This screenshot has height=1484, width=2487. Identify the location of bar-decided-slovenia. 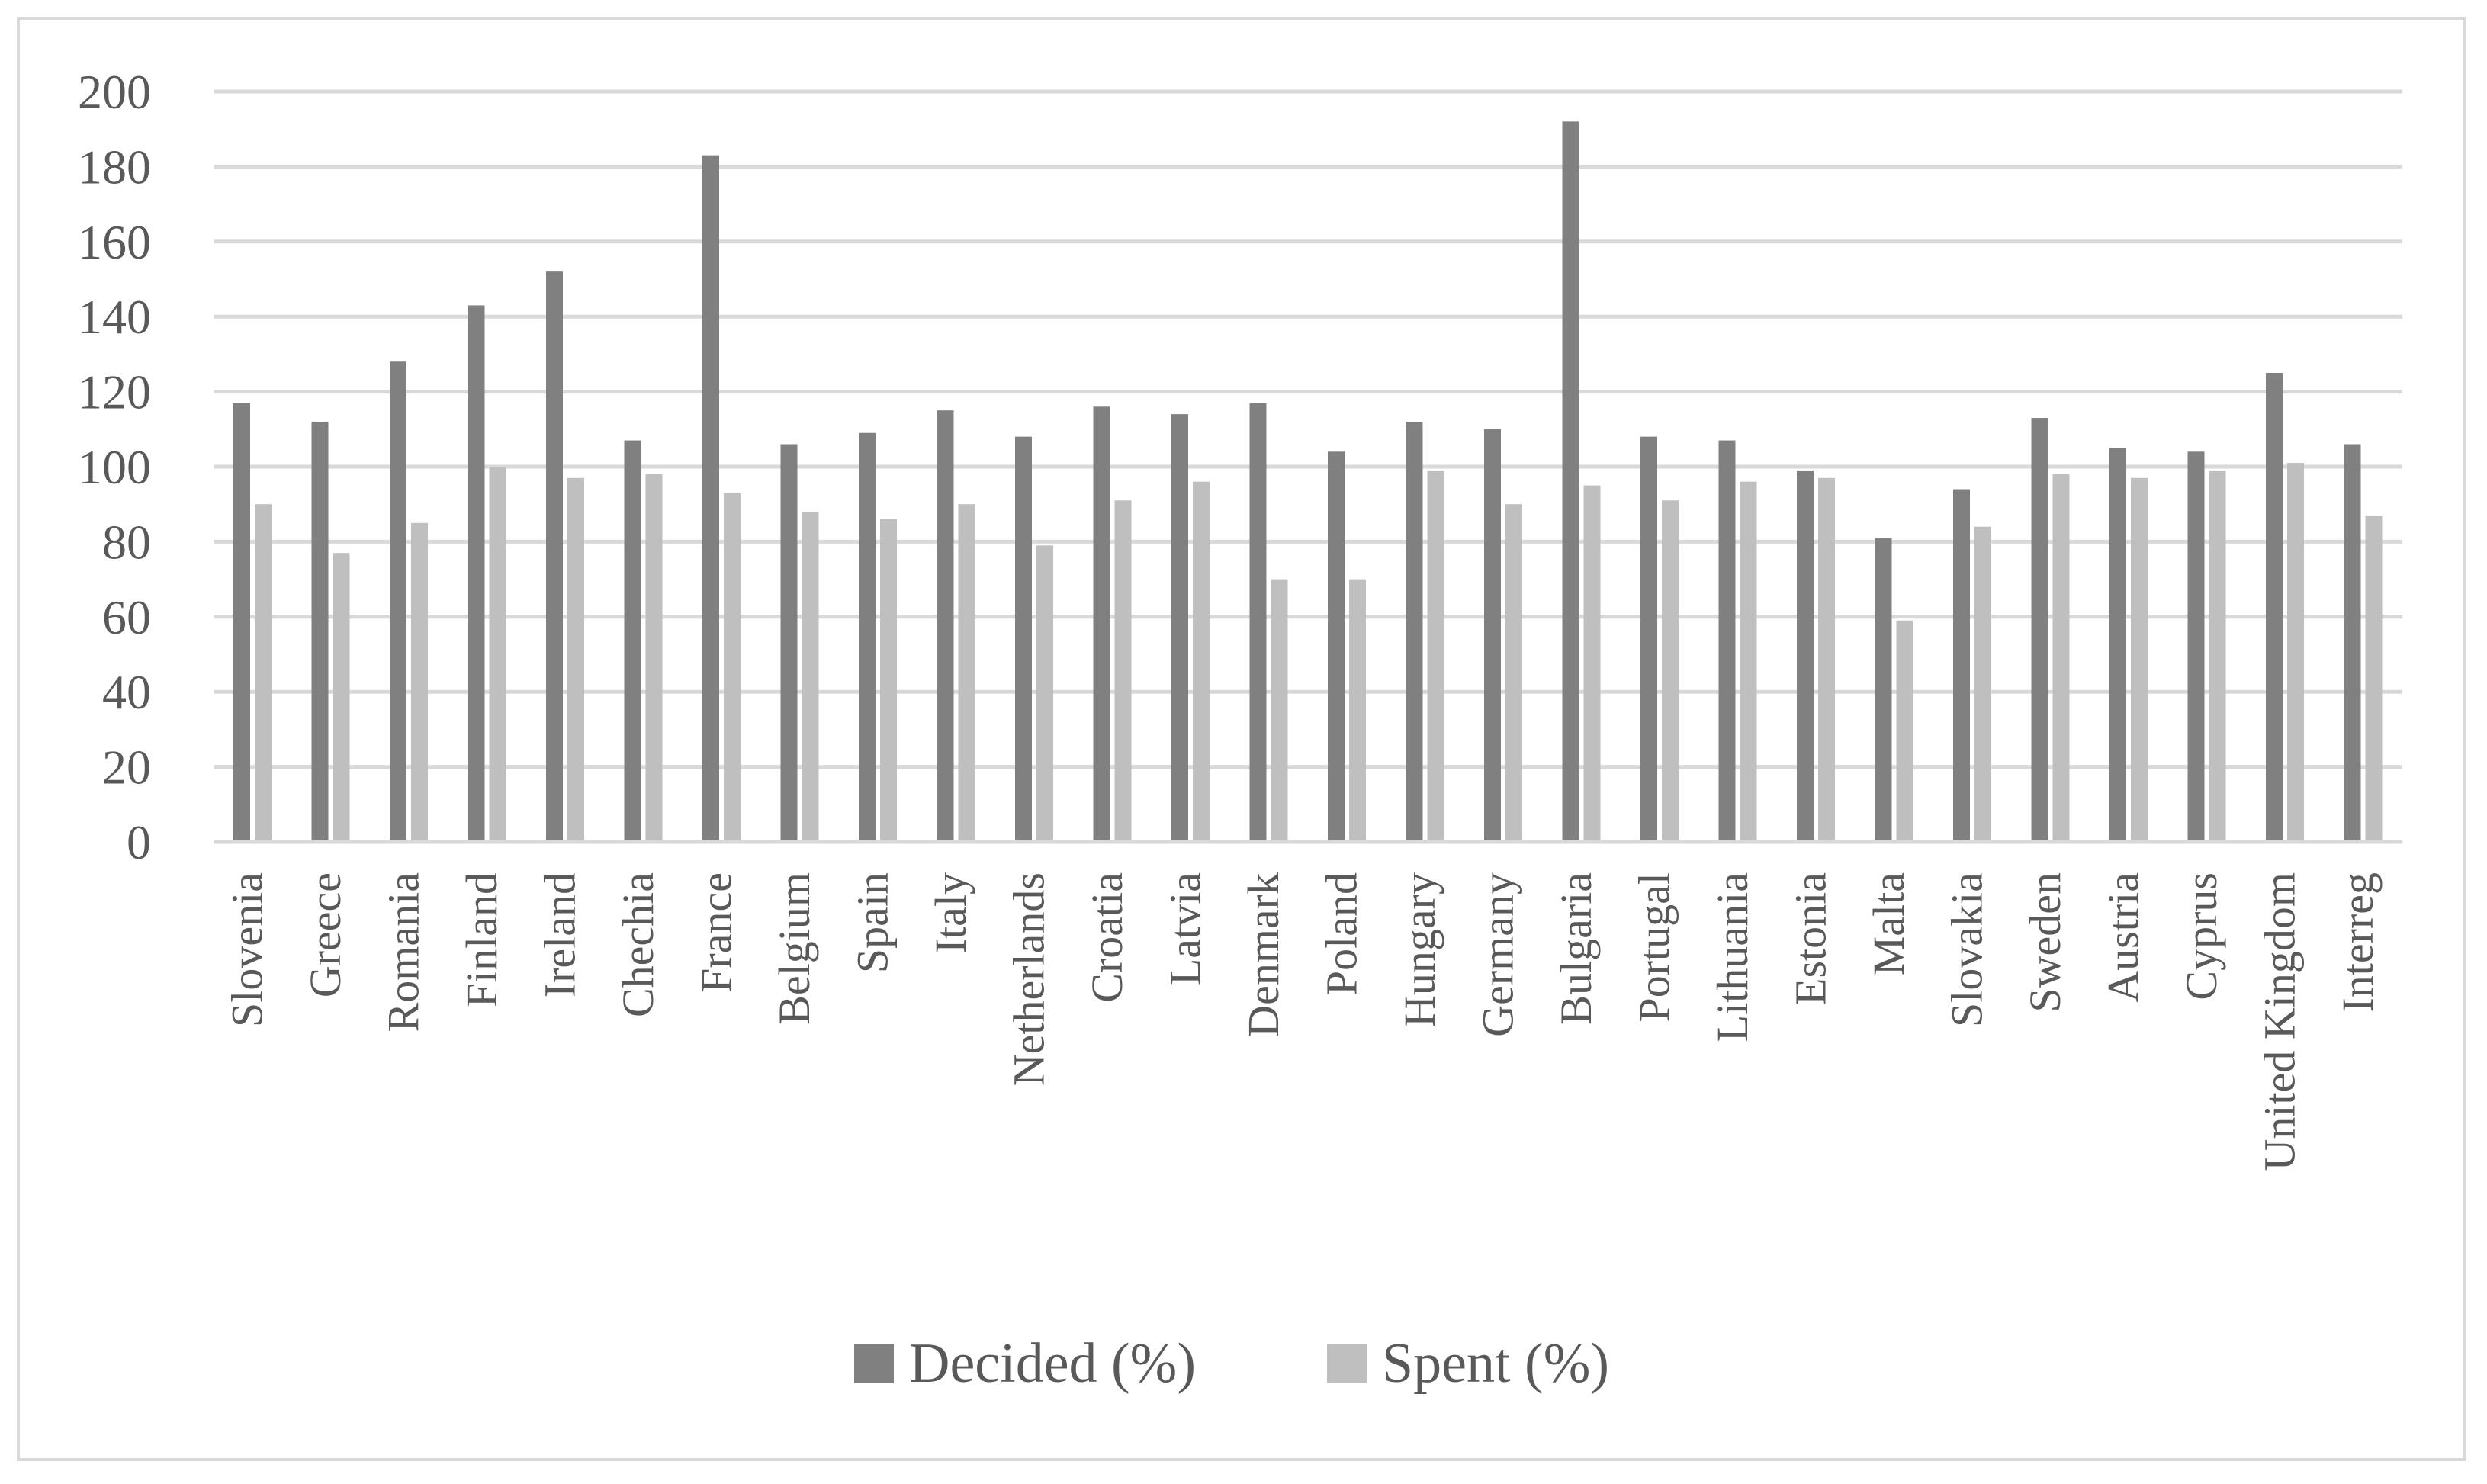
(241, 623).